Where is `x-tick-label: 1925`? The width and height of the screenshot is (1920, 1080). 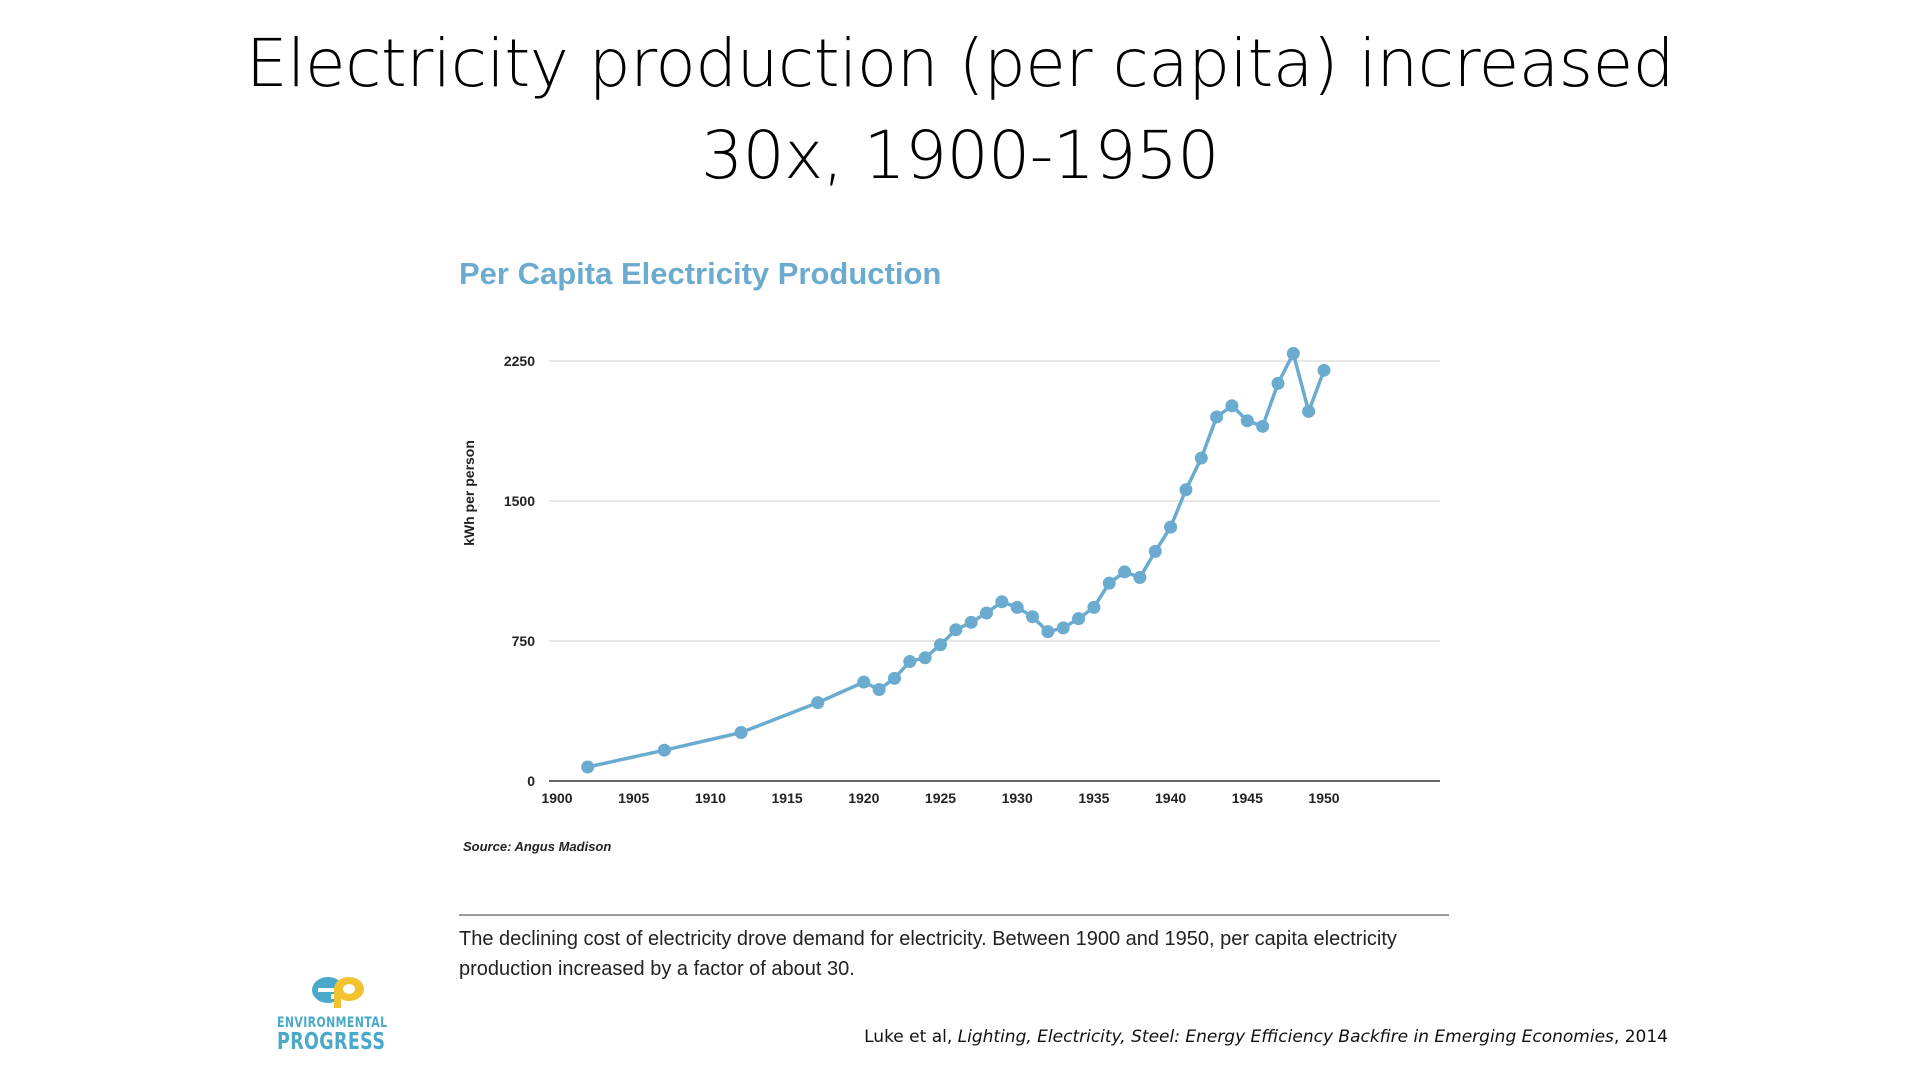
x-tick-label: 1925 is located at coordinates (940, 798).